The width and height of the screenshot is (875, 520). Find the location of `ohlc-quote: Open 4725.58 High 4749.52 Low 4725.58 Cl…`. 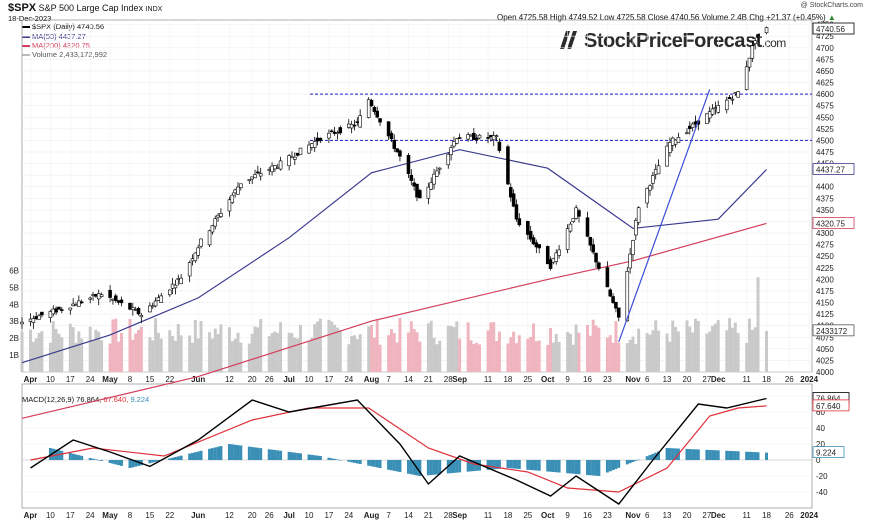

ohlc-quote: Open 4725.58 High 4749.52 Low 4725.58 Cl… is located at coordinates (661, 17).